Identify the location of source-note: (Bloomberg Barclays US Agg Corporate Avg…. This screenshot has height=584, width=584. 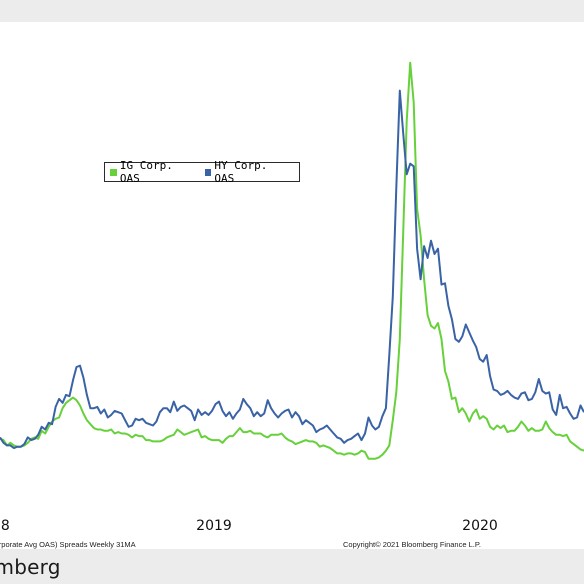
(68, 544).